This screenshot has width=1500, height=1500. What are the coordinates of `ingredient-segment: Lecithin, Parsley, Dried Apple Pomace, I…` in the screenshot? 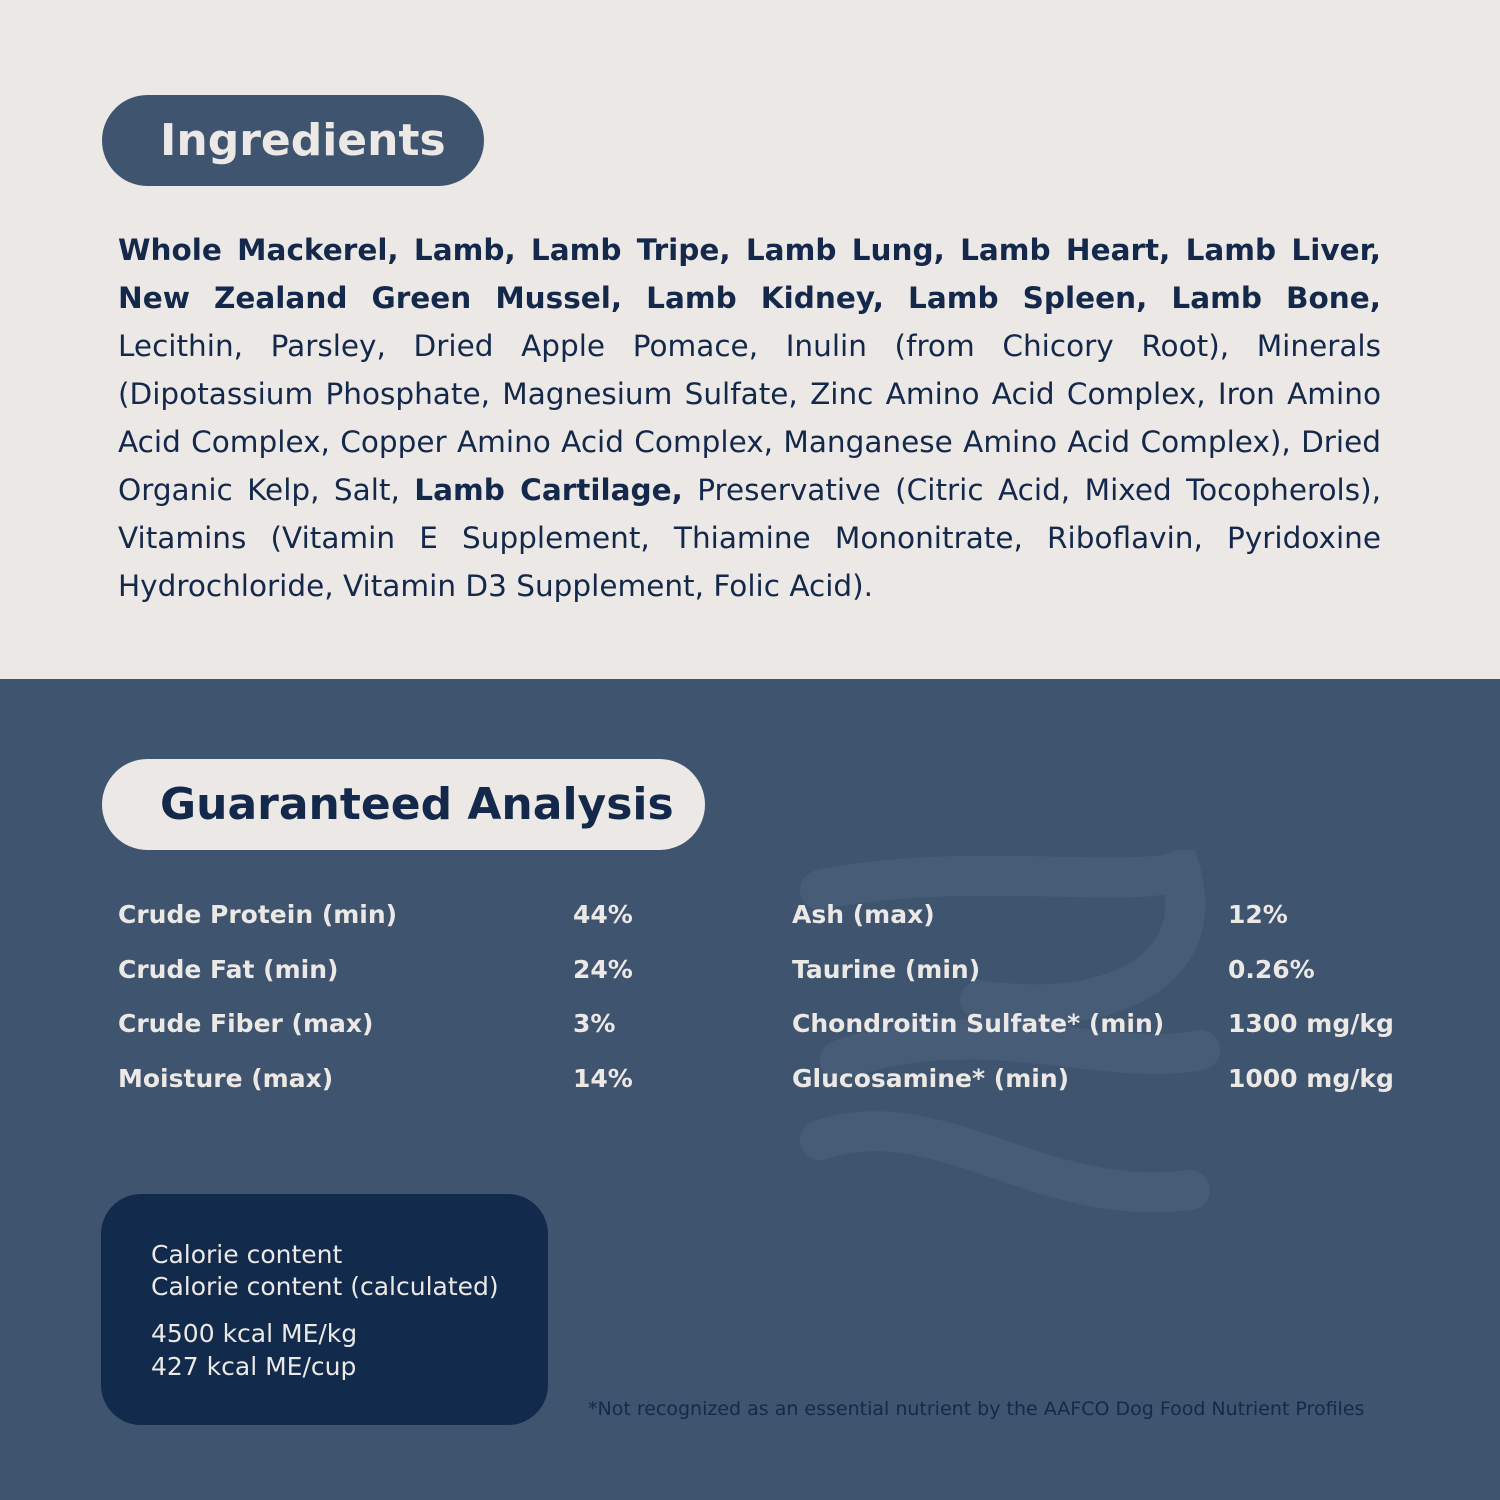 It's located at (749, 418).